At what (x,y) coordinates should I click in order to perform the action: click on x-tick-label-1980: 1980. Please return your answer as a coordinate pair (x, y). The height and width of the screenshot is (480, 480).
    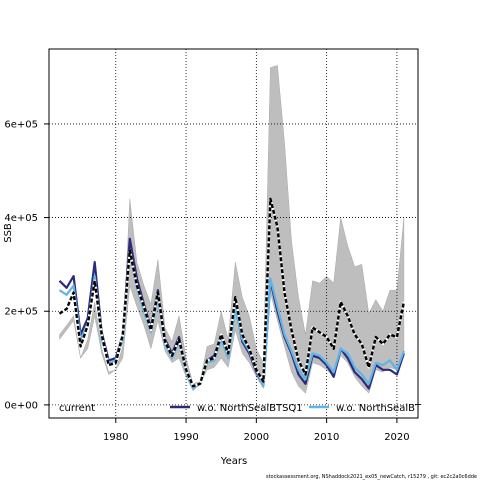
    Looking at the image, I should click on (115, 437).